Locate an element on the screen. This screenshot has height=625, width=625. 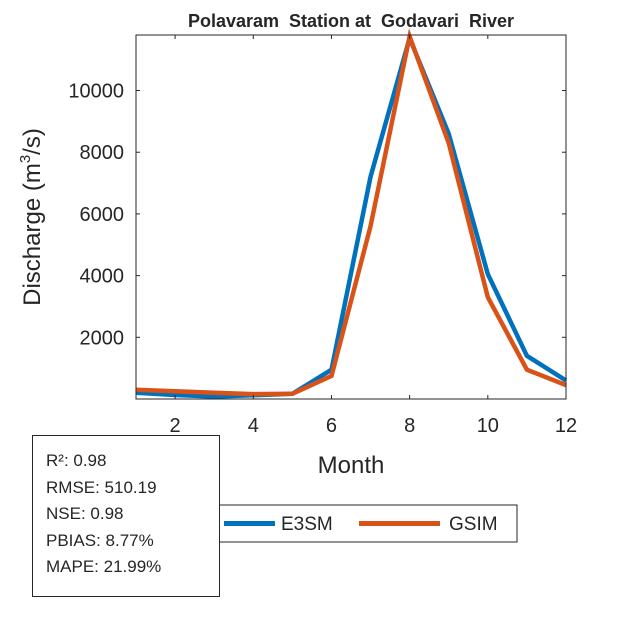
y-tick-label: 8000 is located at coordinates (102, 153).